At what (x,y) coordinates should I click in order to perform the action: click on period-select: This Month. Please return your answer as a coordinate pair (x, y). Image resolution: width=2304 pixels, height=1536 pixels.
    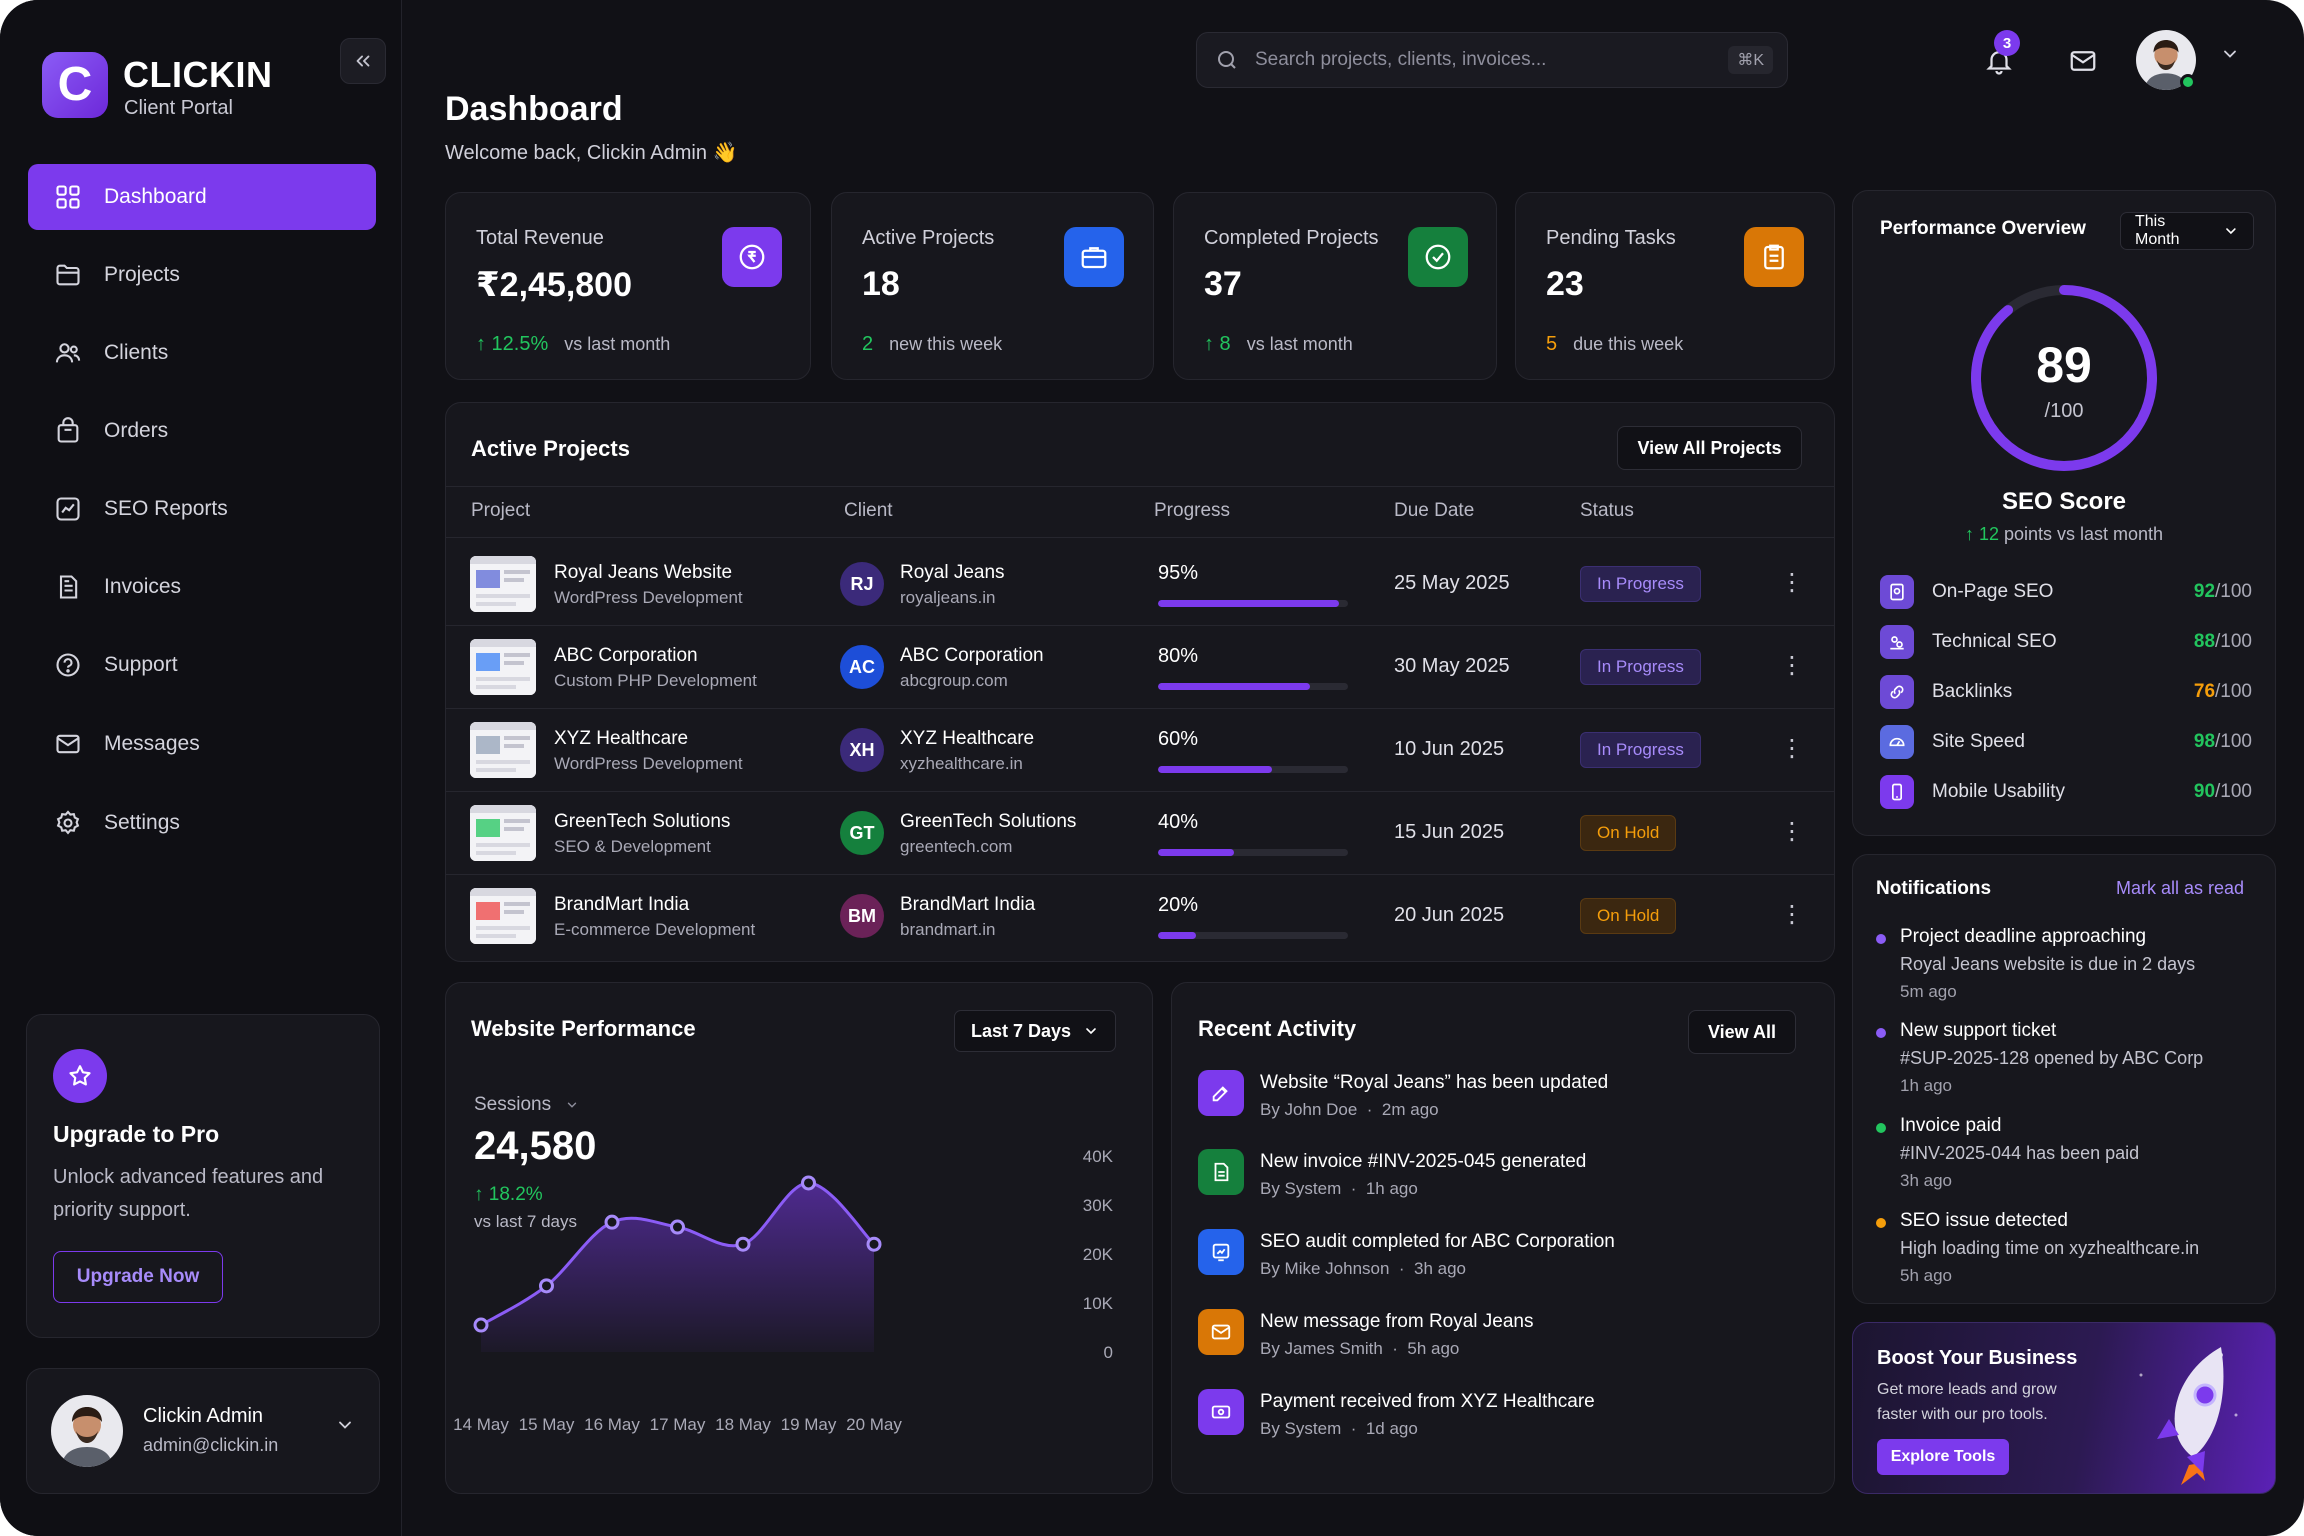
    Looking at the image, I should click on (2187, 231).